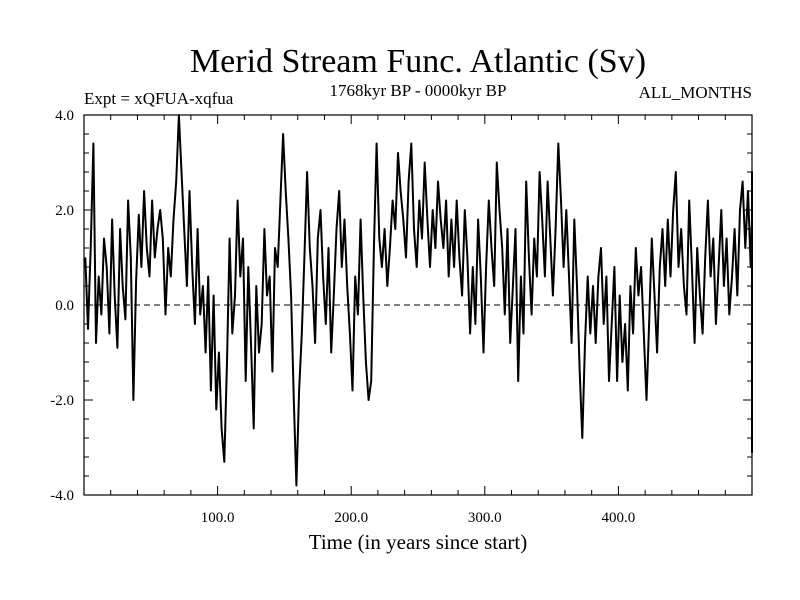 The width and height of the screenshot is (800, 600). I want to click on chart-subtitle-center: 1768kyr BP - 0000kyr BP, so click(418, 90).